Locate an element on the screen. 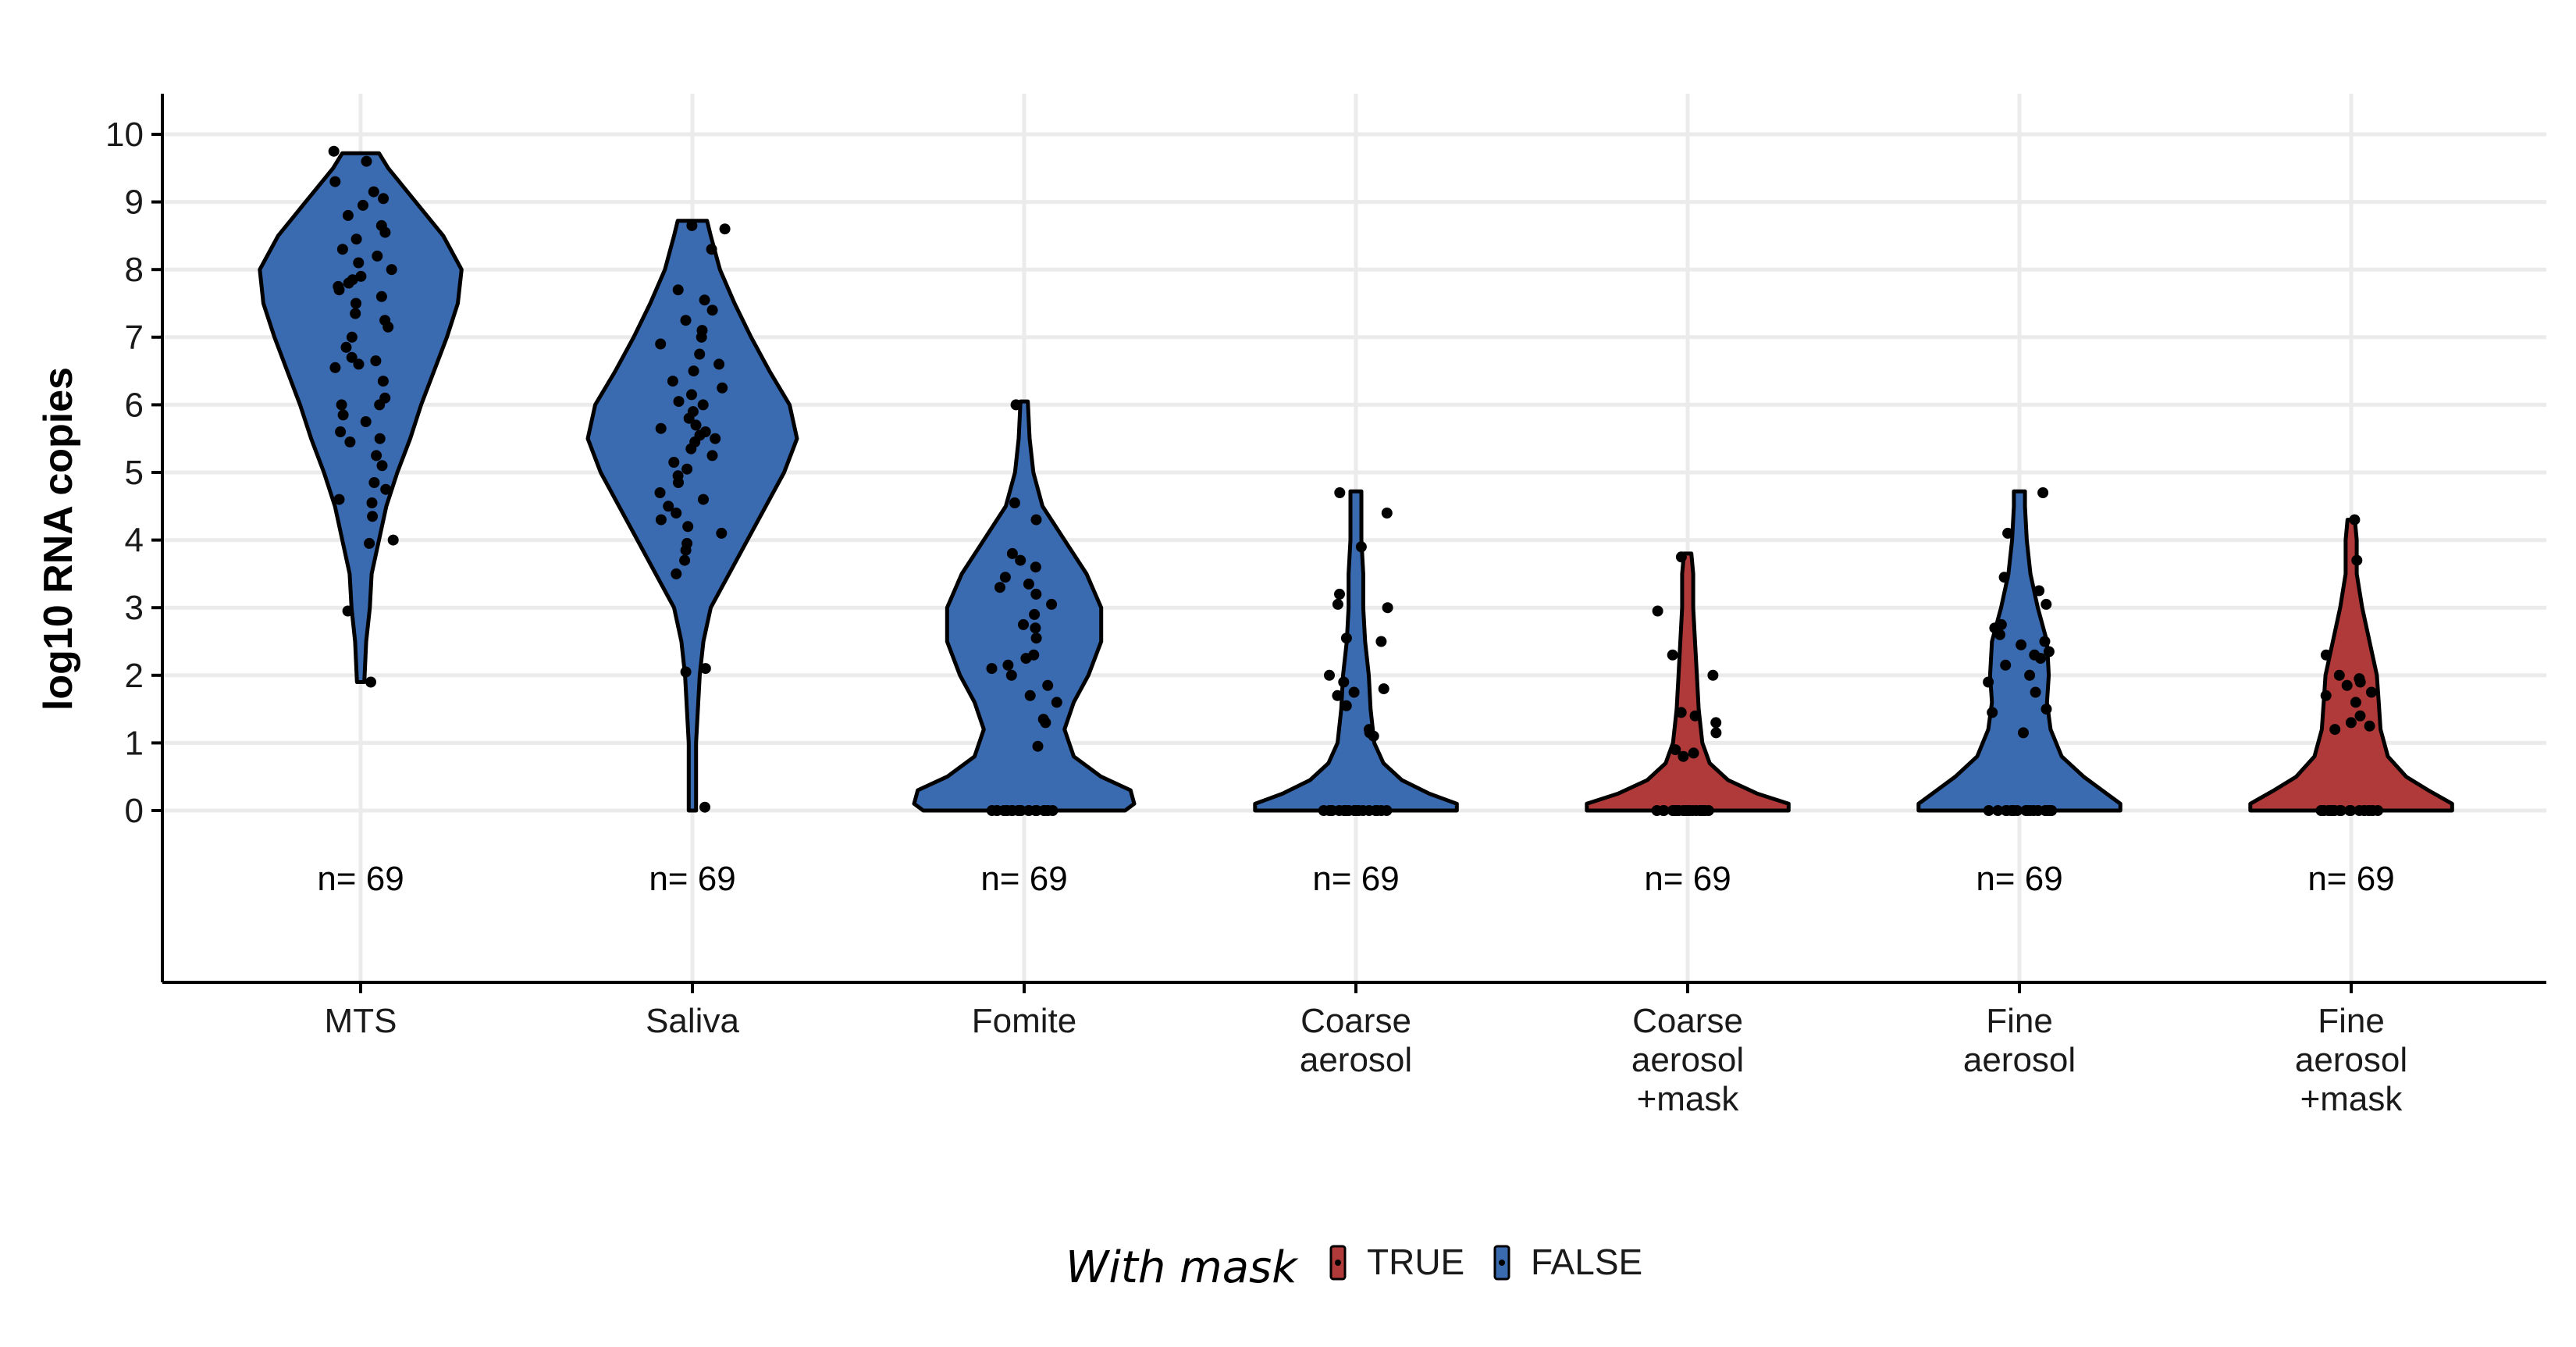 Image resolution: width=2576 pixels, height=1347 pixels. x-tick-label: +mask is located at coordinates (2351, 1099).